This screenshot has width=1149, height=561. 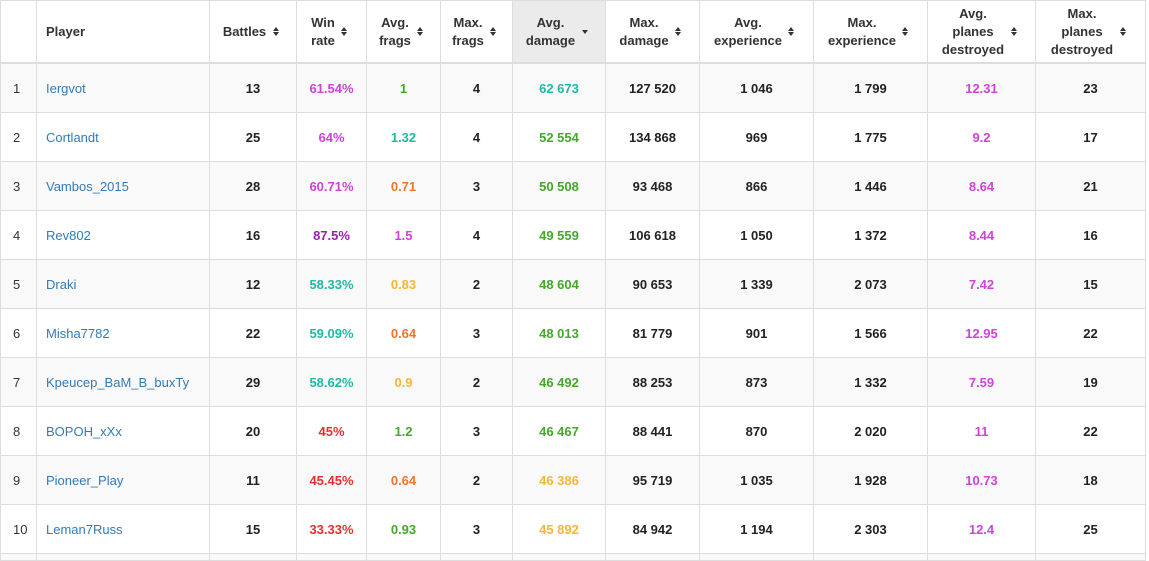 I want to click on max-damage-cell: 127 520, so click(x=652, y=87).